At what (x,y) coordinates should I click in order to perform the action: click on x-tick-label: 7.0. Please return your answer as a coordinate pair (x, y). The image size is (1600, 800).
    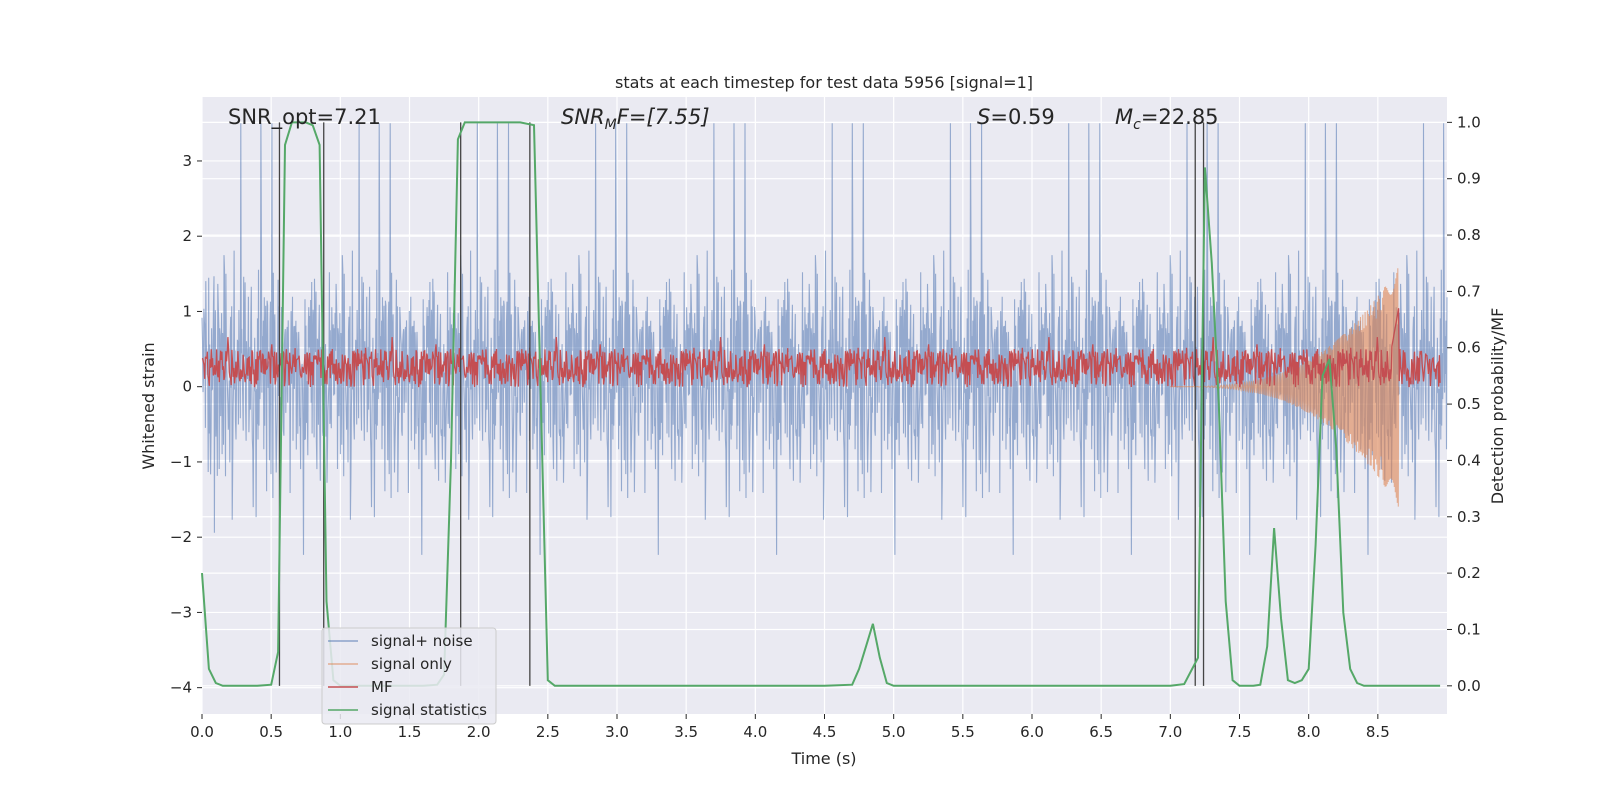
    Looking at the image, I should click on (1170, 732).